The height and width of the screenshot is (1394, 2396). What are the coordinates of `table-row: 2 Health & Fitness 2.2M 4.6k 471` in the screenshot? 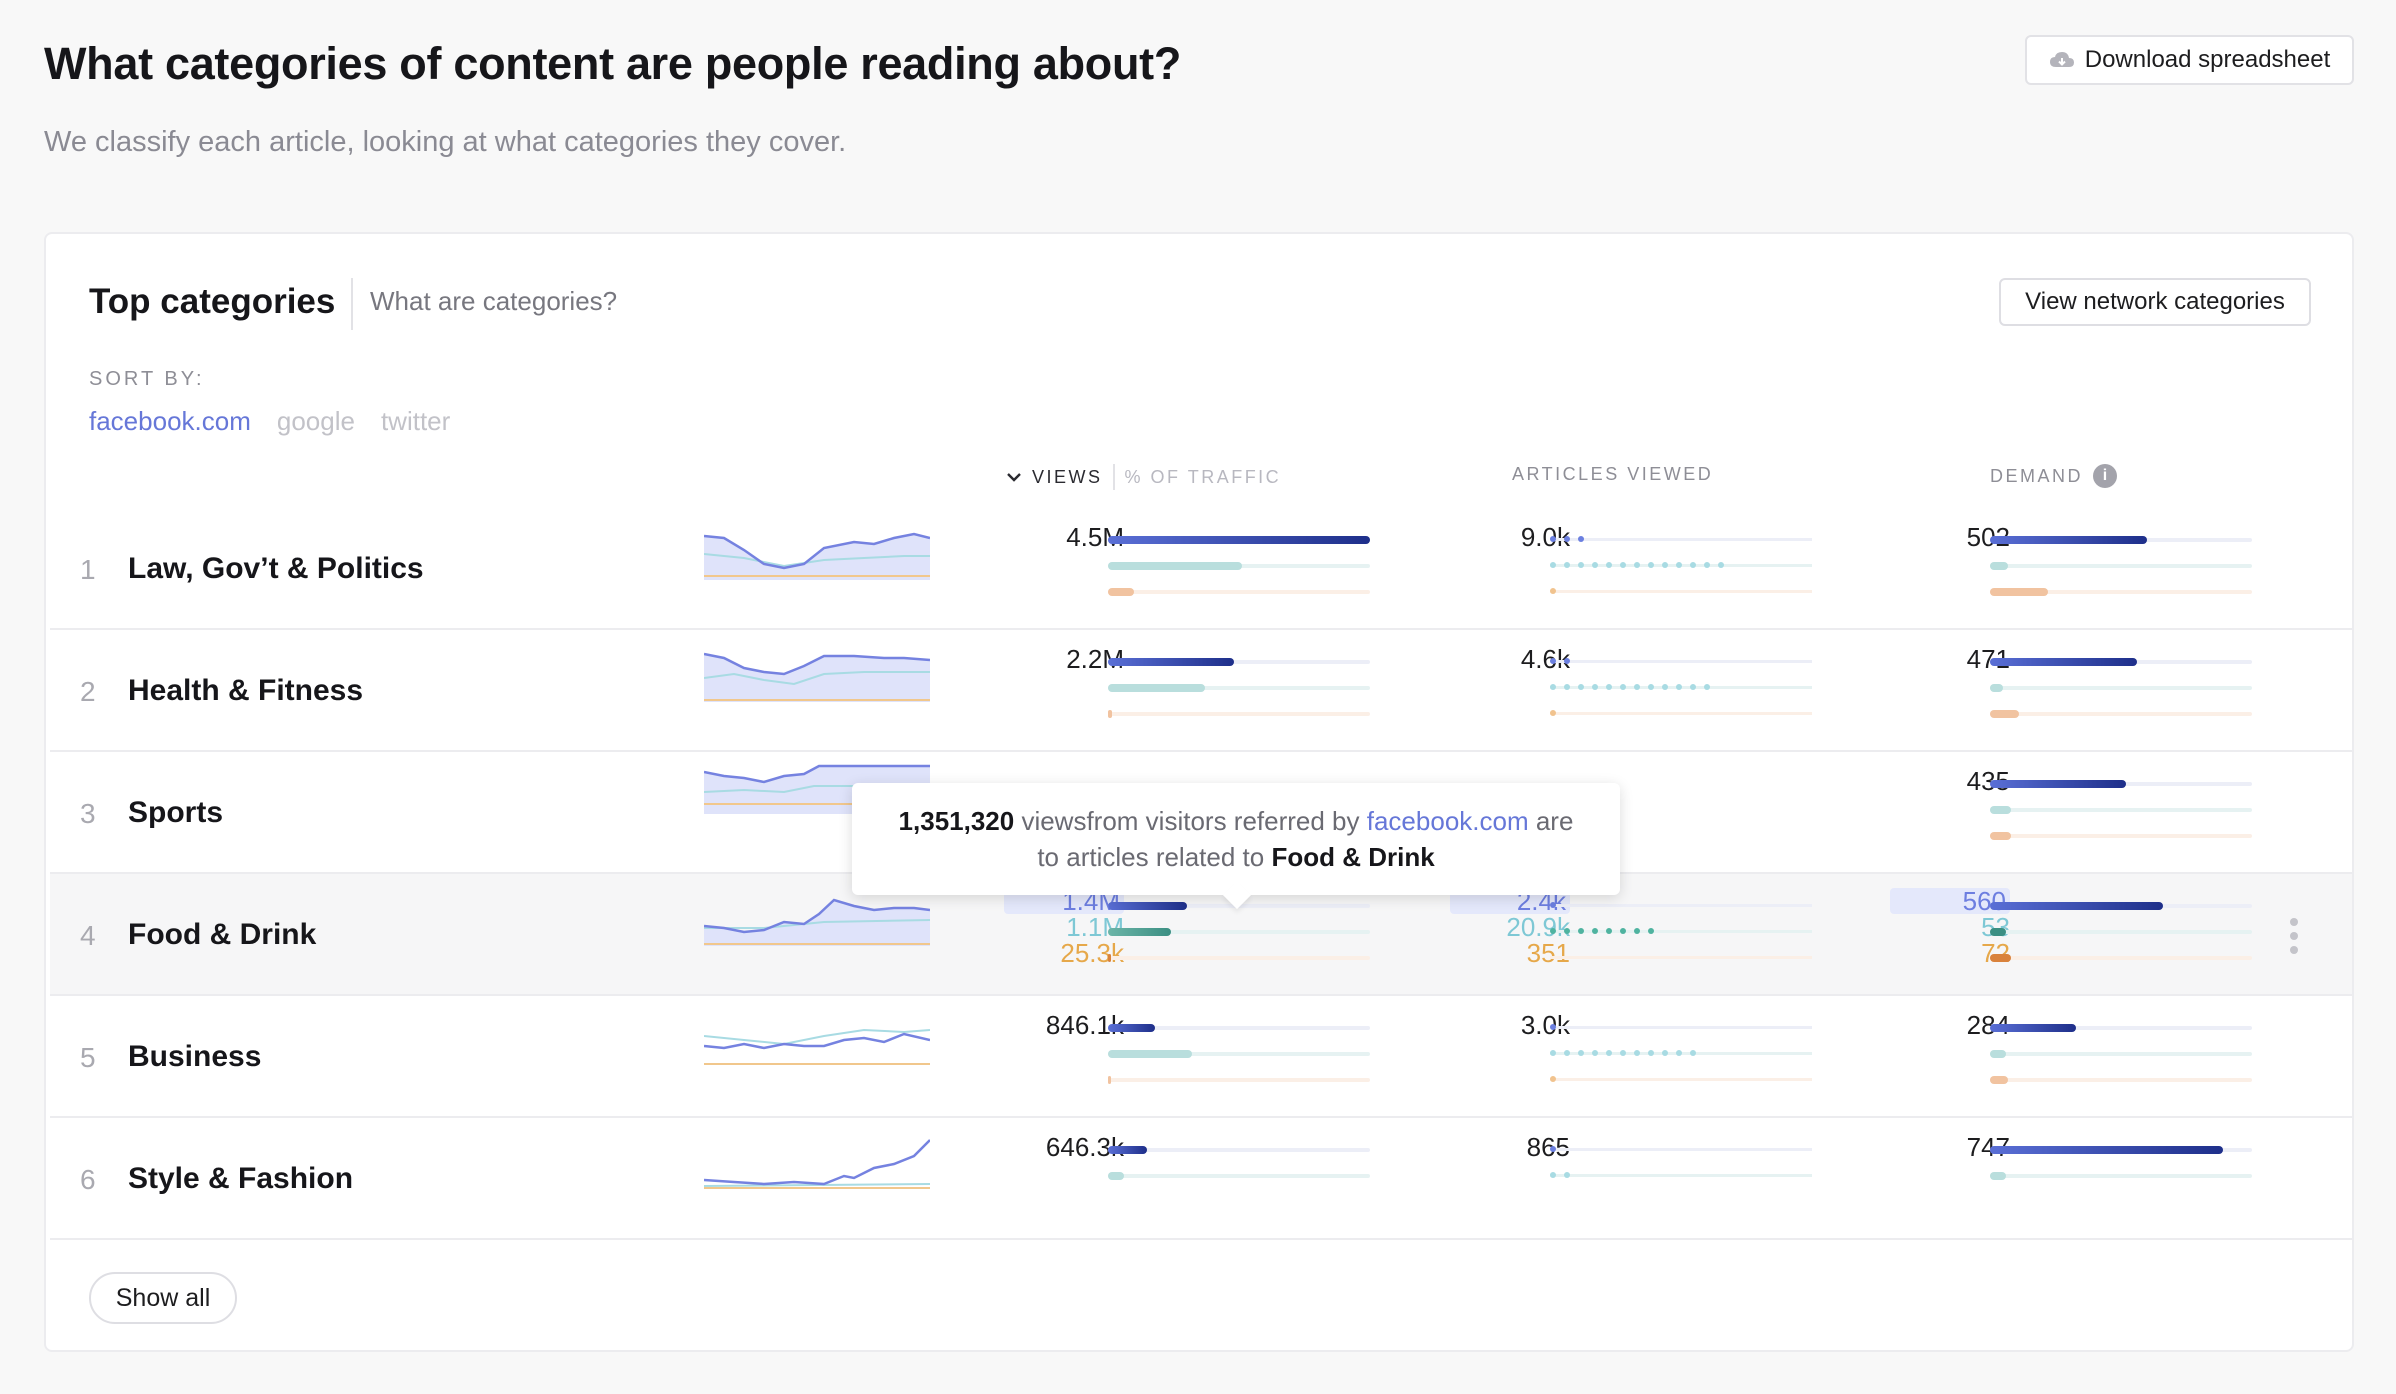 It's located at (1201, 691).